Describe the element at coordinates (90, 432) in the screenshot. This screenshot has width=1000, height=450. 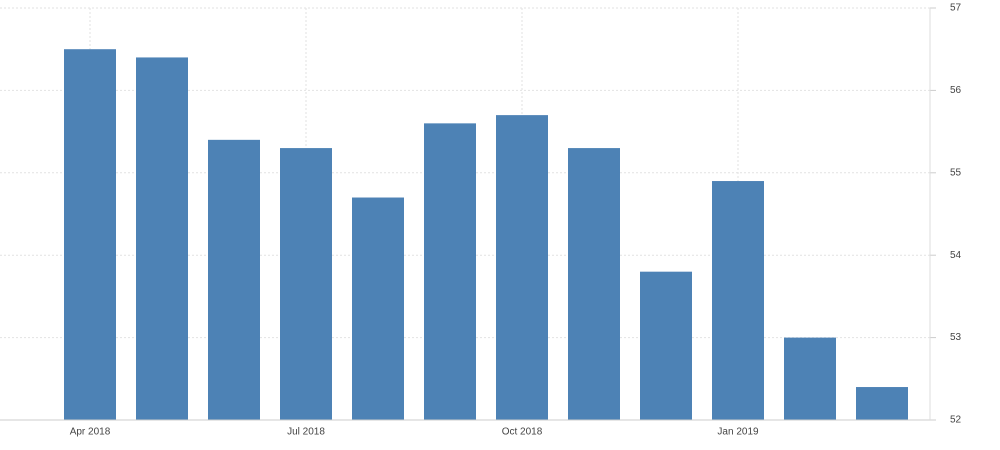
I see `x-tick-label: Apr 2018` at that location.